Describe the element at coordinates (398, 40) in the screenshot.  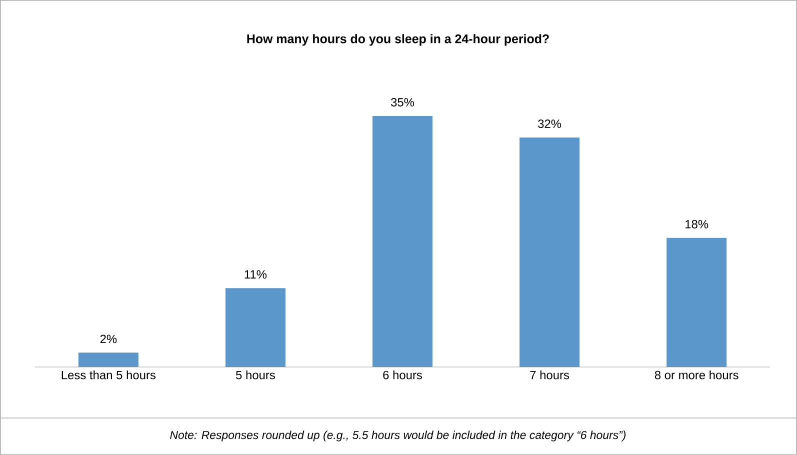
I see `chart-title: How many hours do you sleep in a 24-hour period?` at that location.